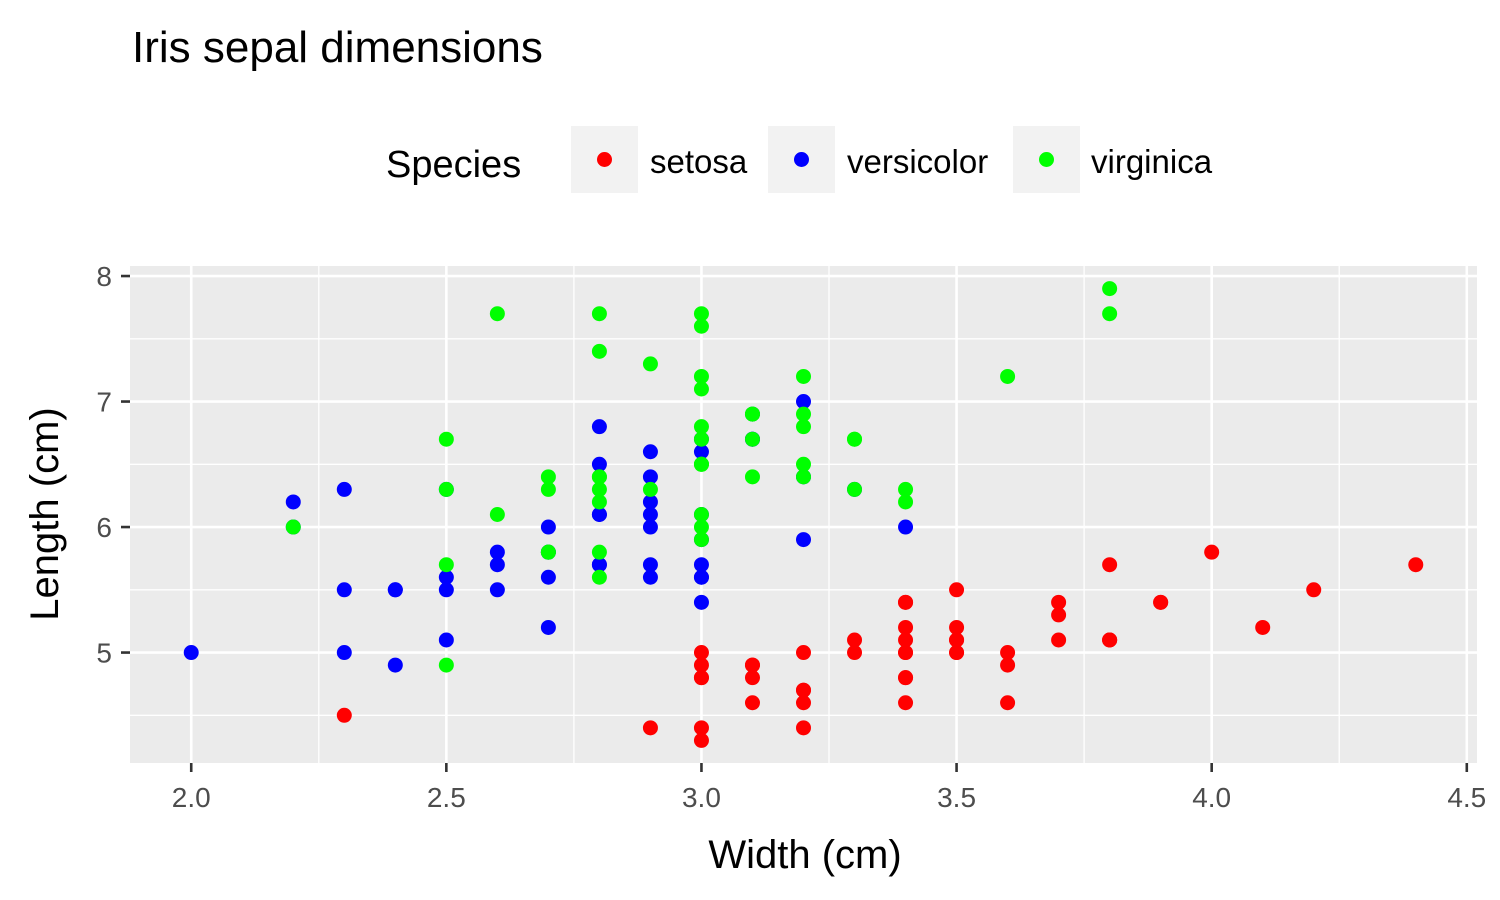  Describe the element at coordinates (956, 797) in the screenshot. I see `x-tick-label: 3.5` at that location.